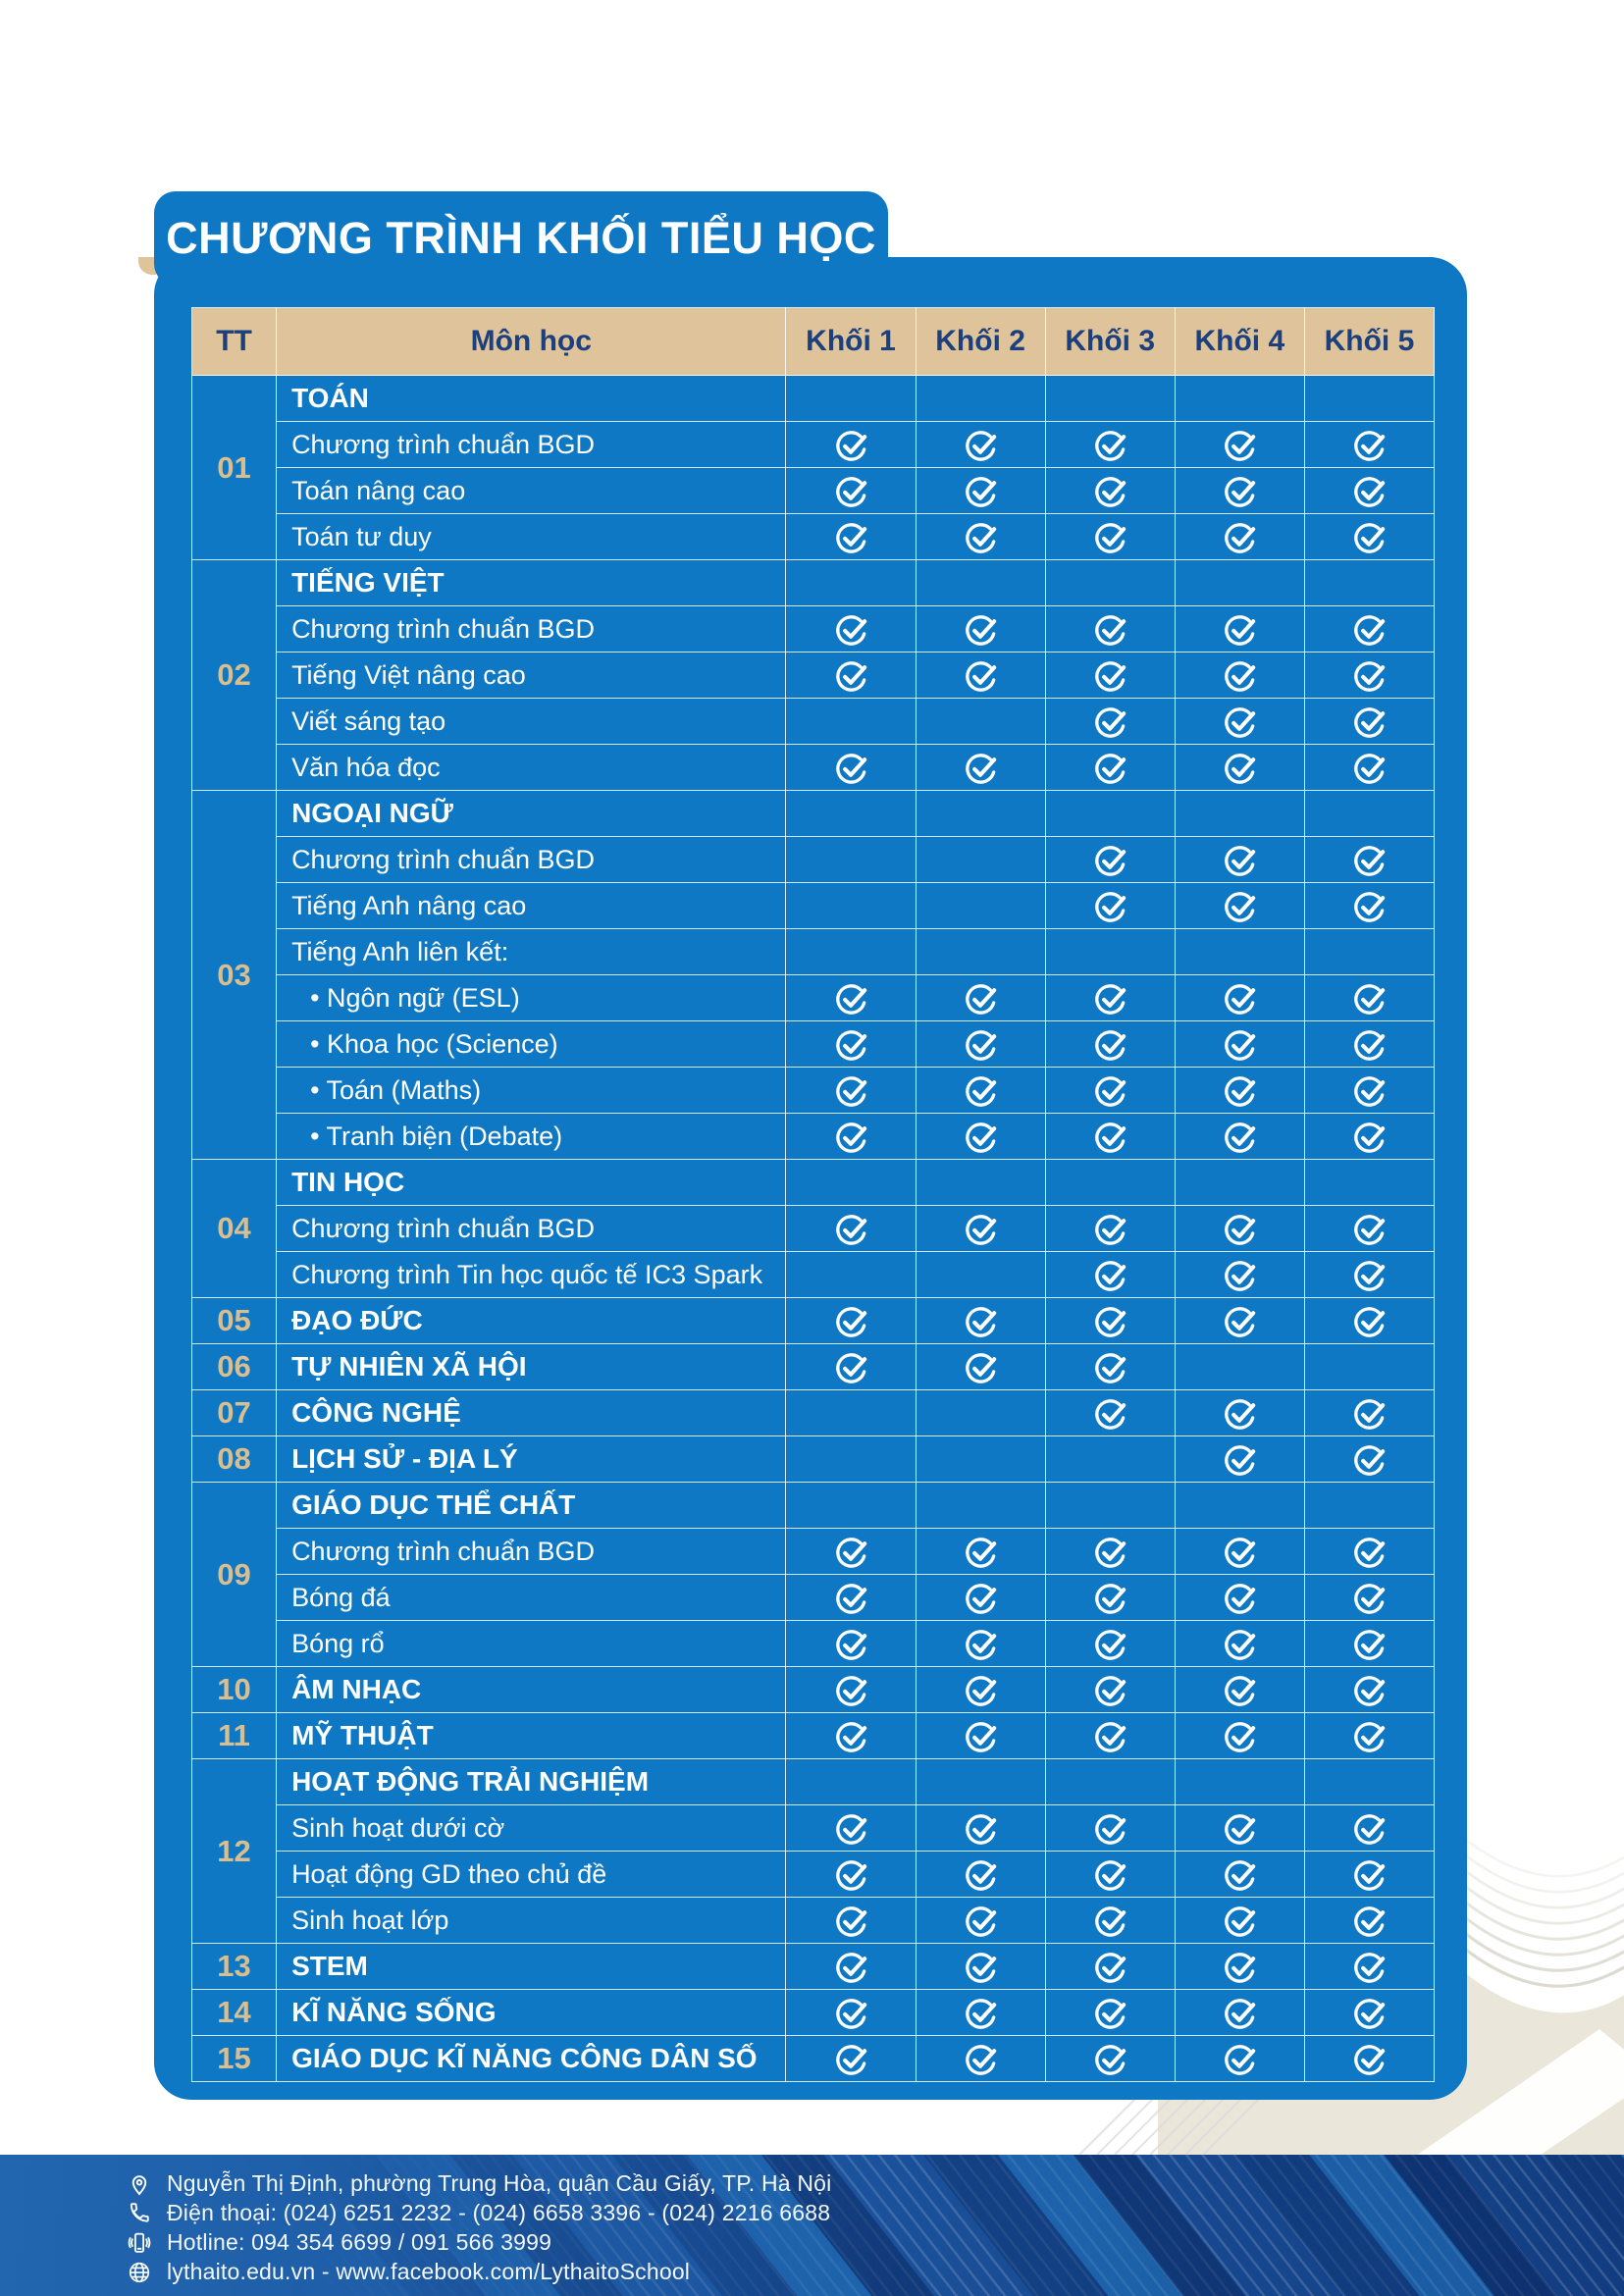 The height and width of the screenshot is (2296, 1624). I want to click on subject-cell: KĨ NĂNG SỐNG, so click(531, 2012).